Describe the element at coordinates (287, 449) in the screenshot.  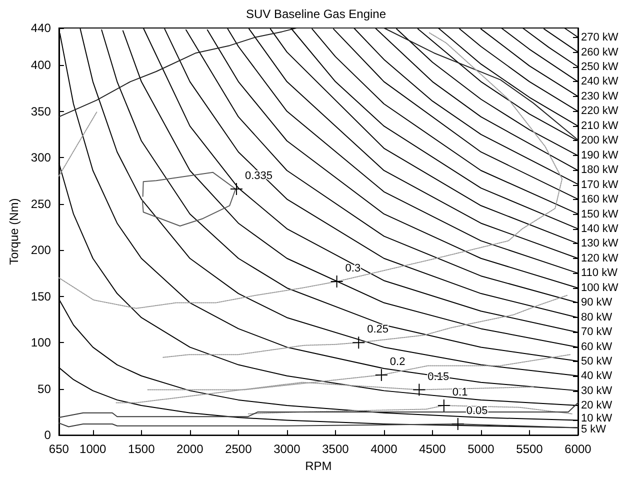
I see `x-tick-label: 3000` at that location.